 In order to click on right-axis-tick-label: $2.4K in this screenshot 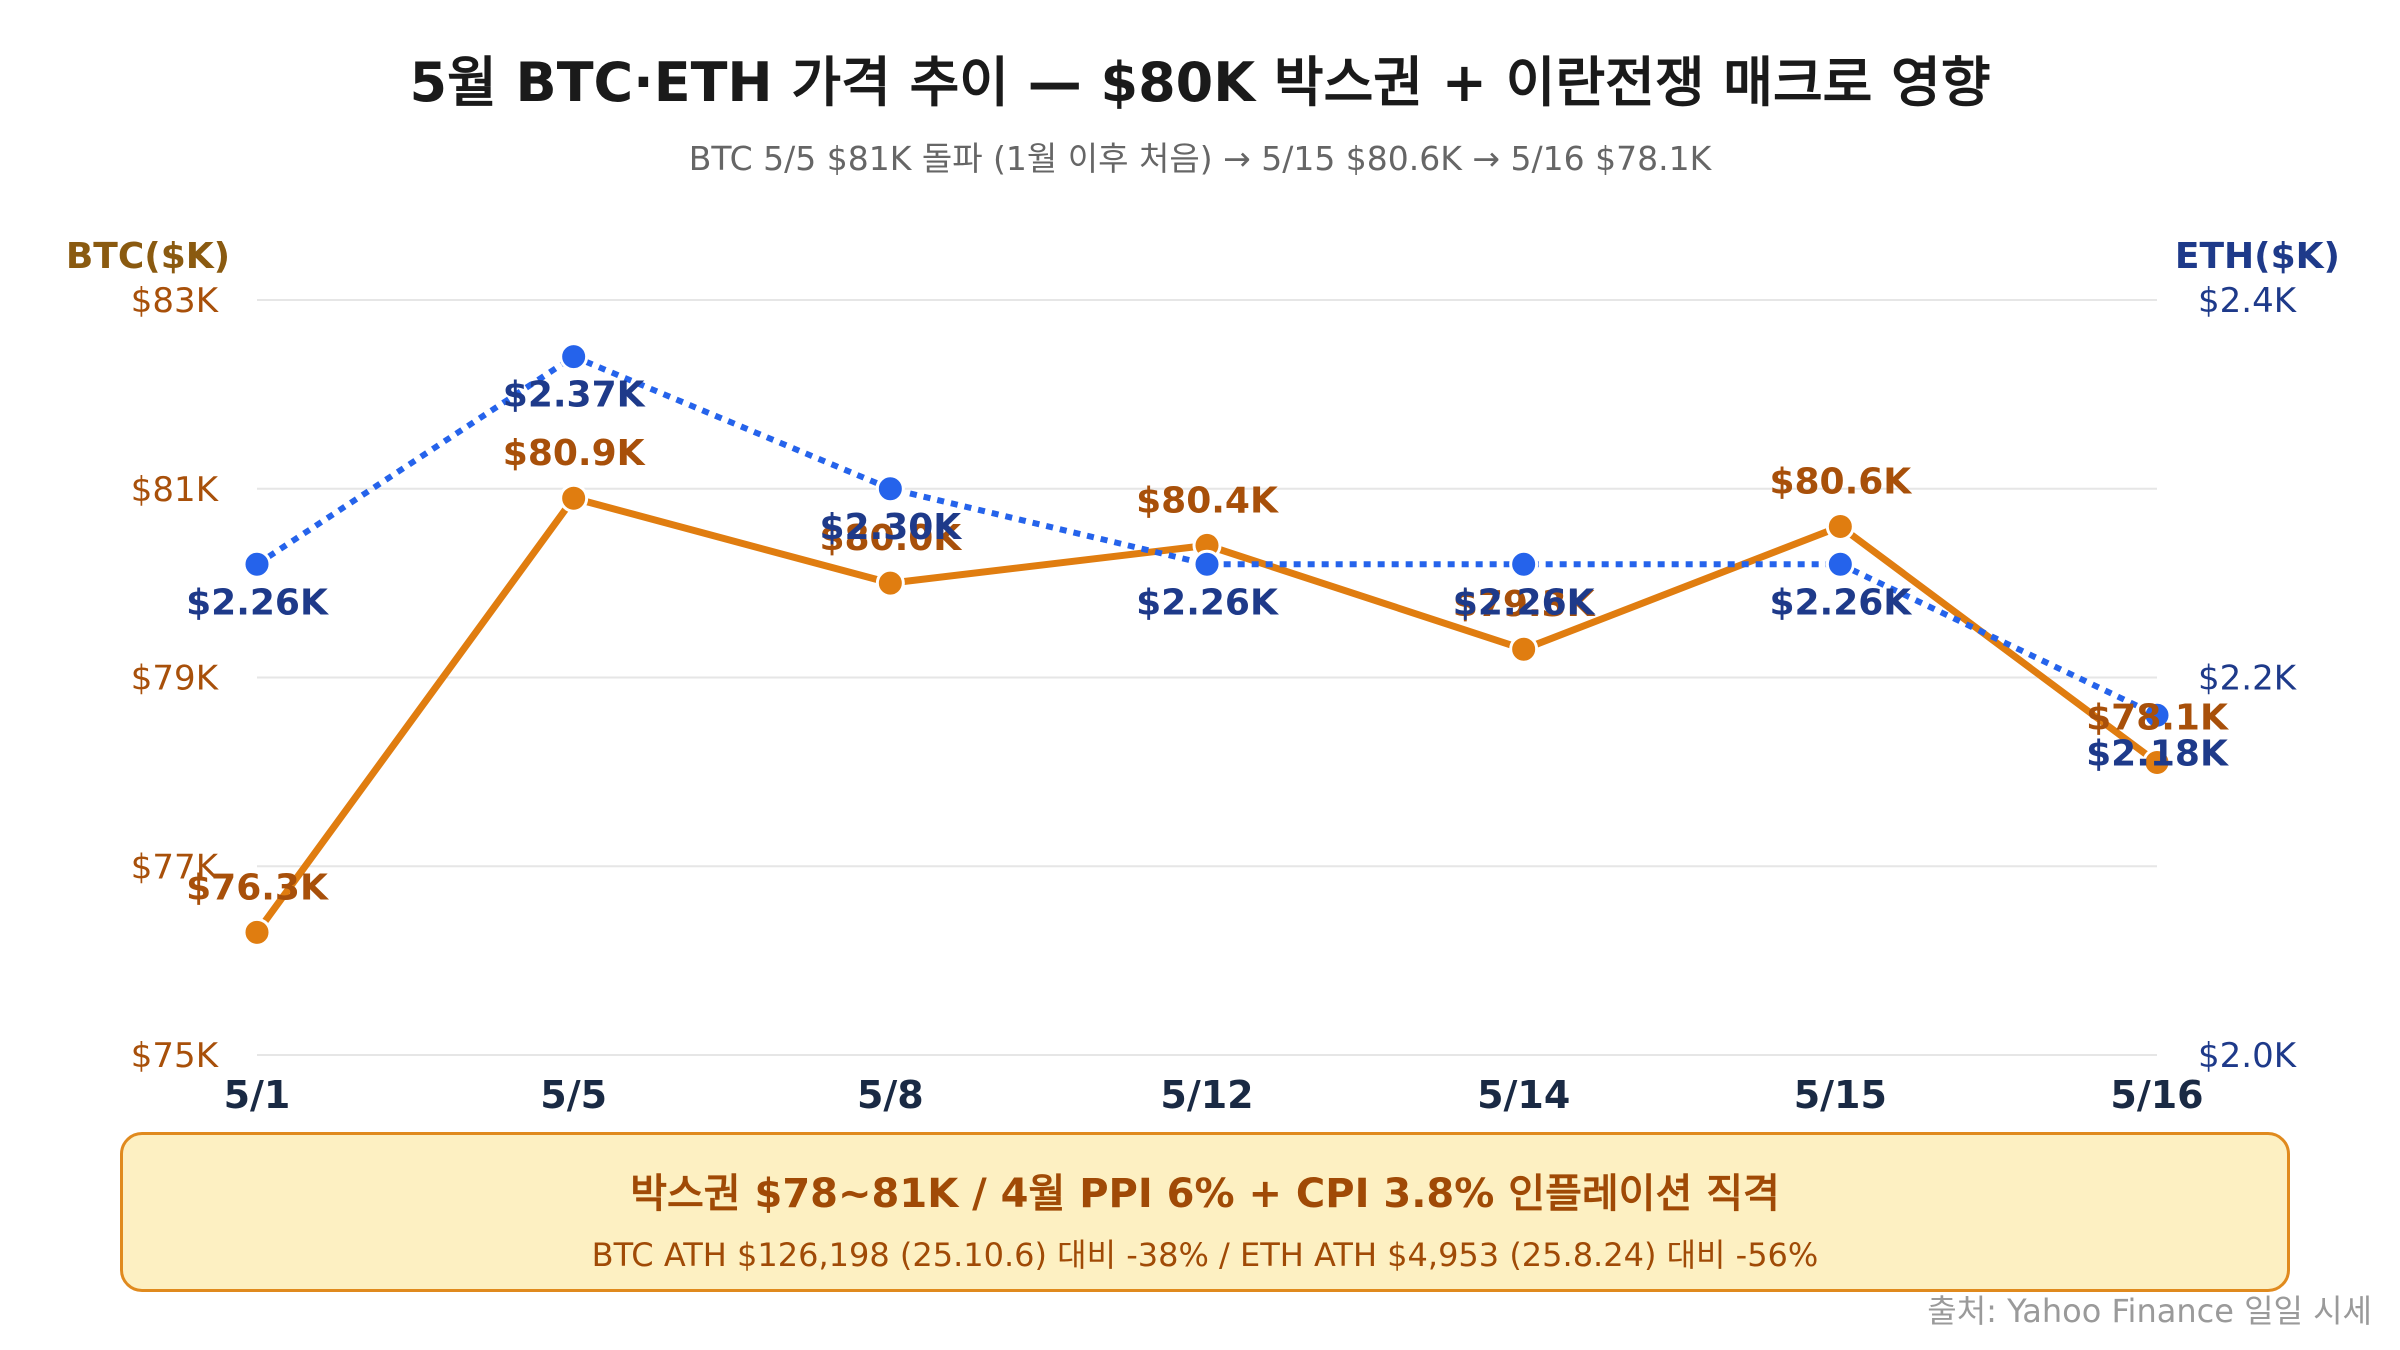, I will do `click(2248, 301)`.